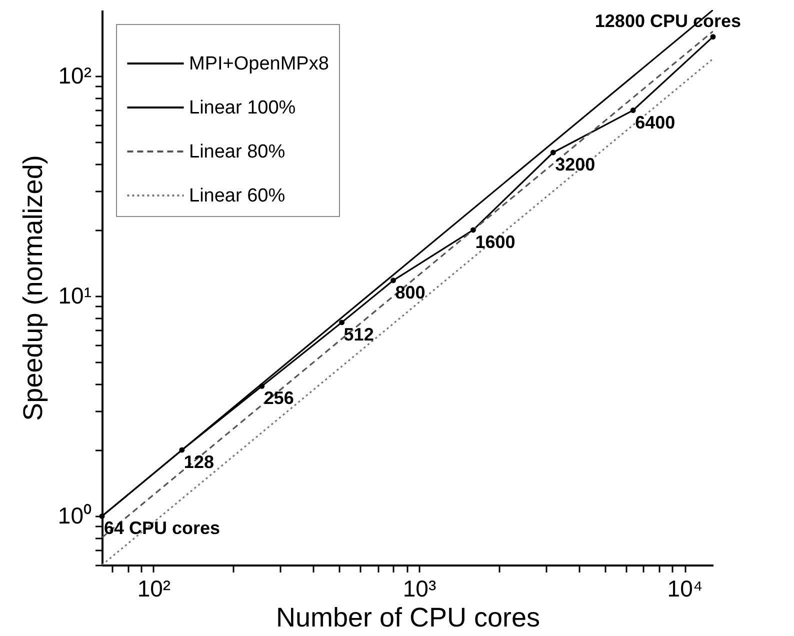  What do you see at coordinates (237, 196) in the screenshot?
I see `legend-label: Linear 60%` at bounding box center [237, 196].